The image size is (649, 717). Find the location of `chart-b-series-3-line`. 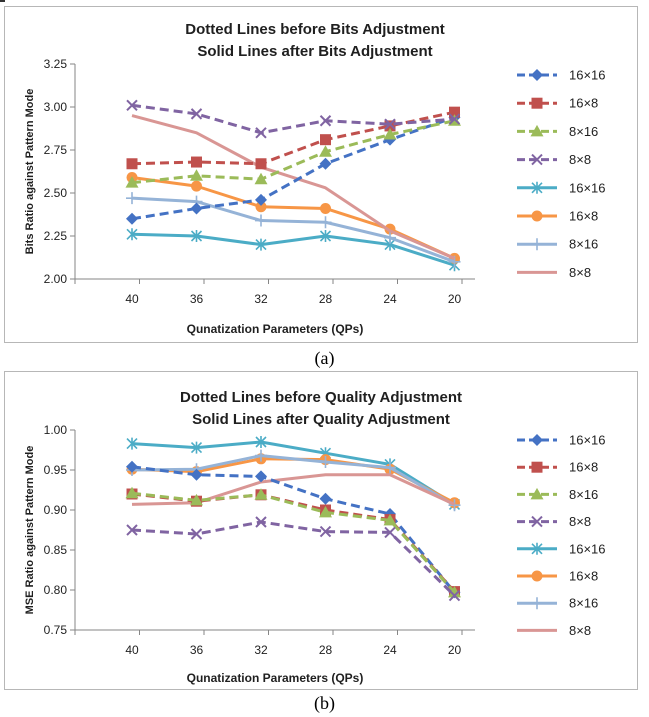

chart-b-series-3-line is located at coordinates (293, 542).